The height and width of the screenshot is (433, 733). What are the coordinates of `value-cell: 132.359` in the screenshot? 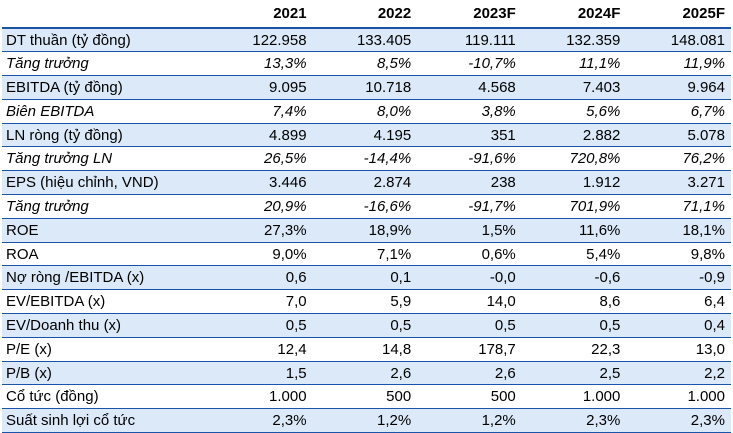 It's located at (574, 40).